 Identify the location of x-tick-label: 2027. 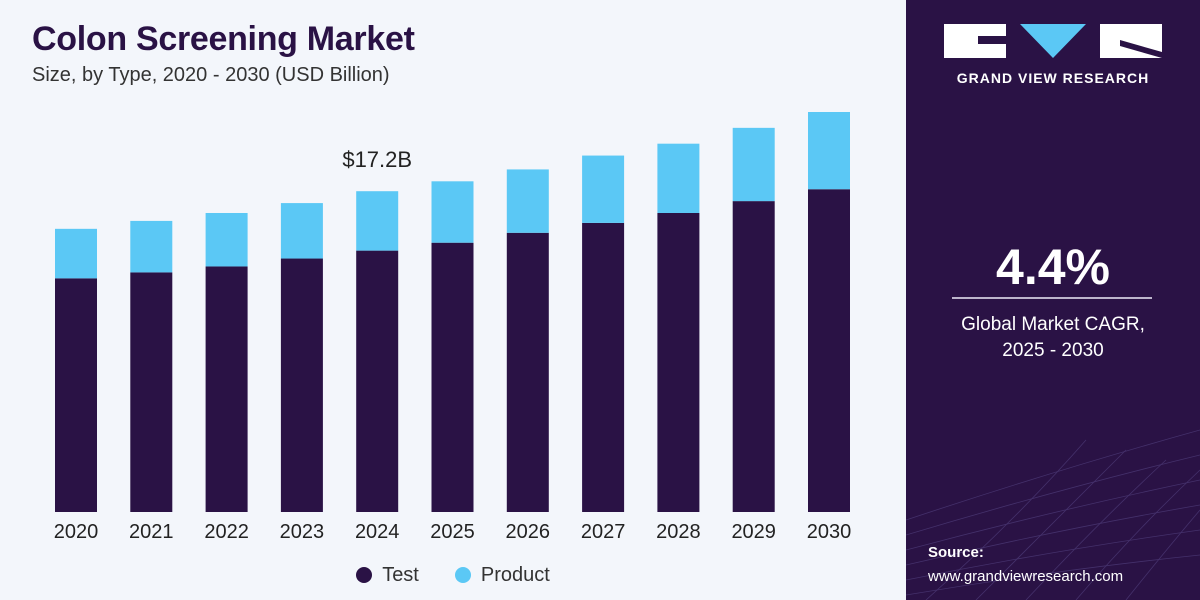
(603, 532).